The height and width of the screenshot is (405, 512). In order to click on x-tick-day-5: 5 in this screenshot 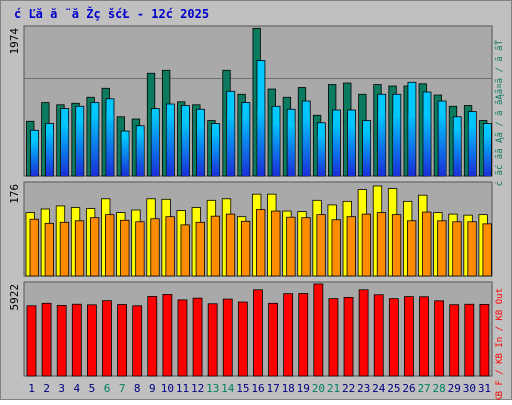, I will do `click(92, 388)`.